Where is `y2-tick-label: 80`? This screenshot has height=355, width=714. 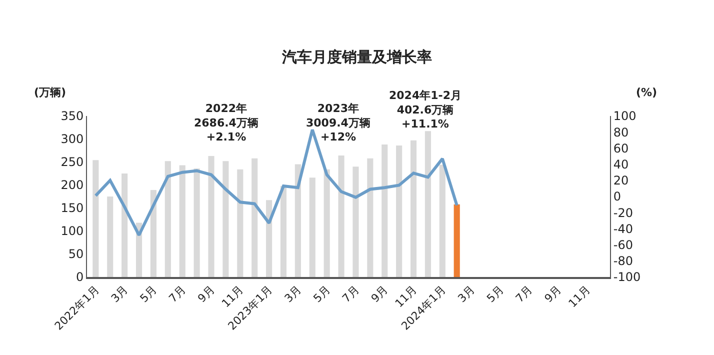 y2-tick-label: 80 is located at coordinates (621, 132).